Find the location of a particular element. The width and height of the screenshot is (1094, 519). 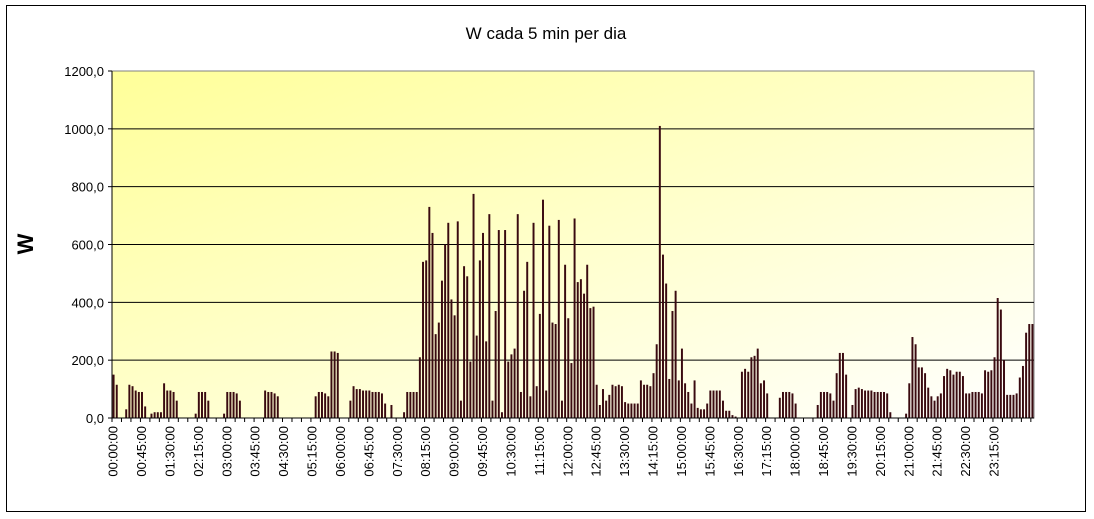

x-tick-label: 15:45:00 is located at coordinates (709, 451).